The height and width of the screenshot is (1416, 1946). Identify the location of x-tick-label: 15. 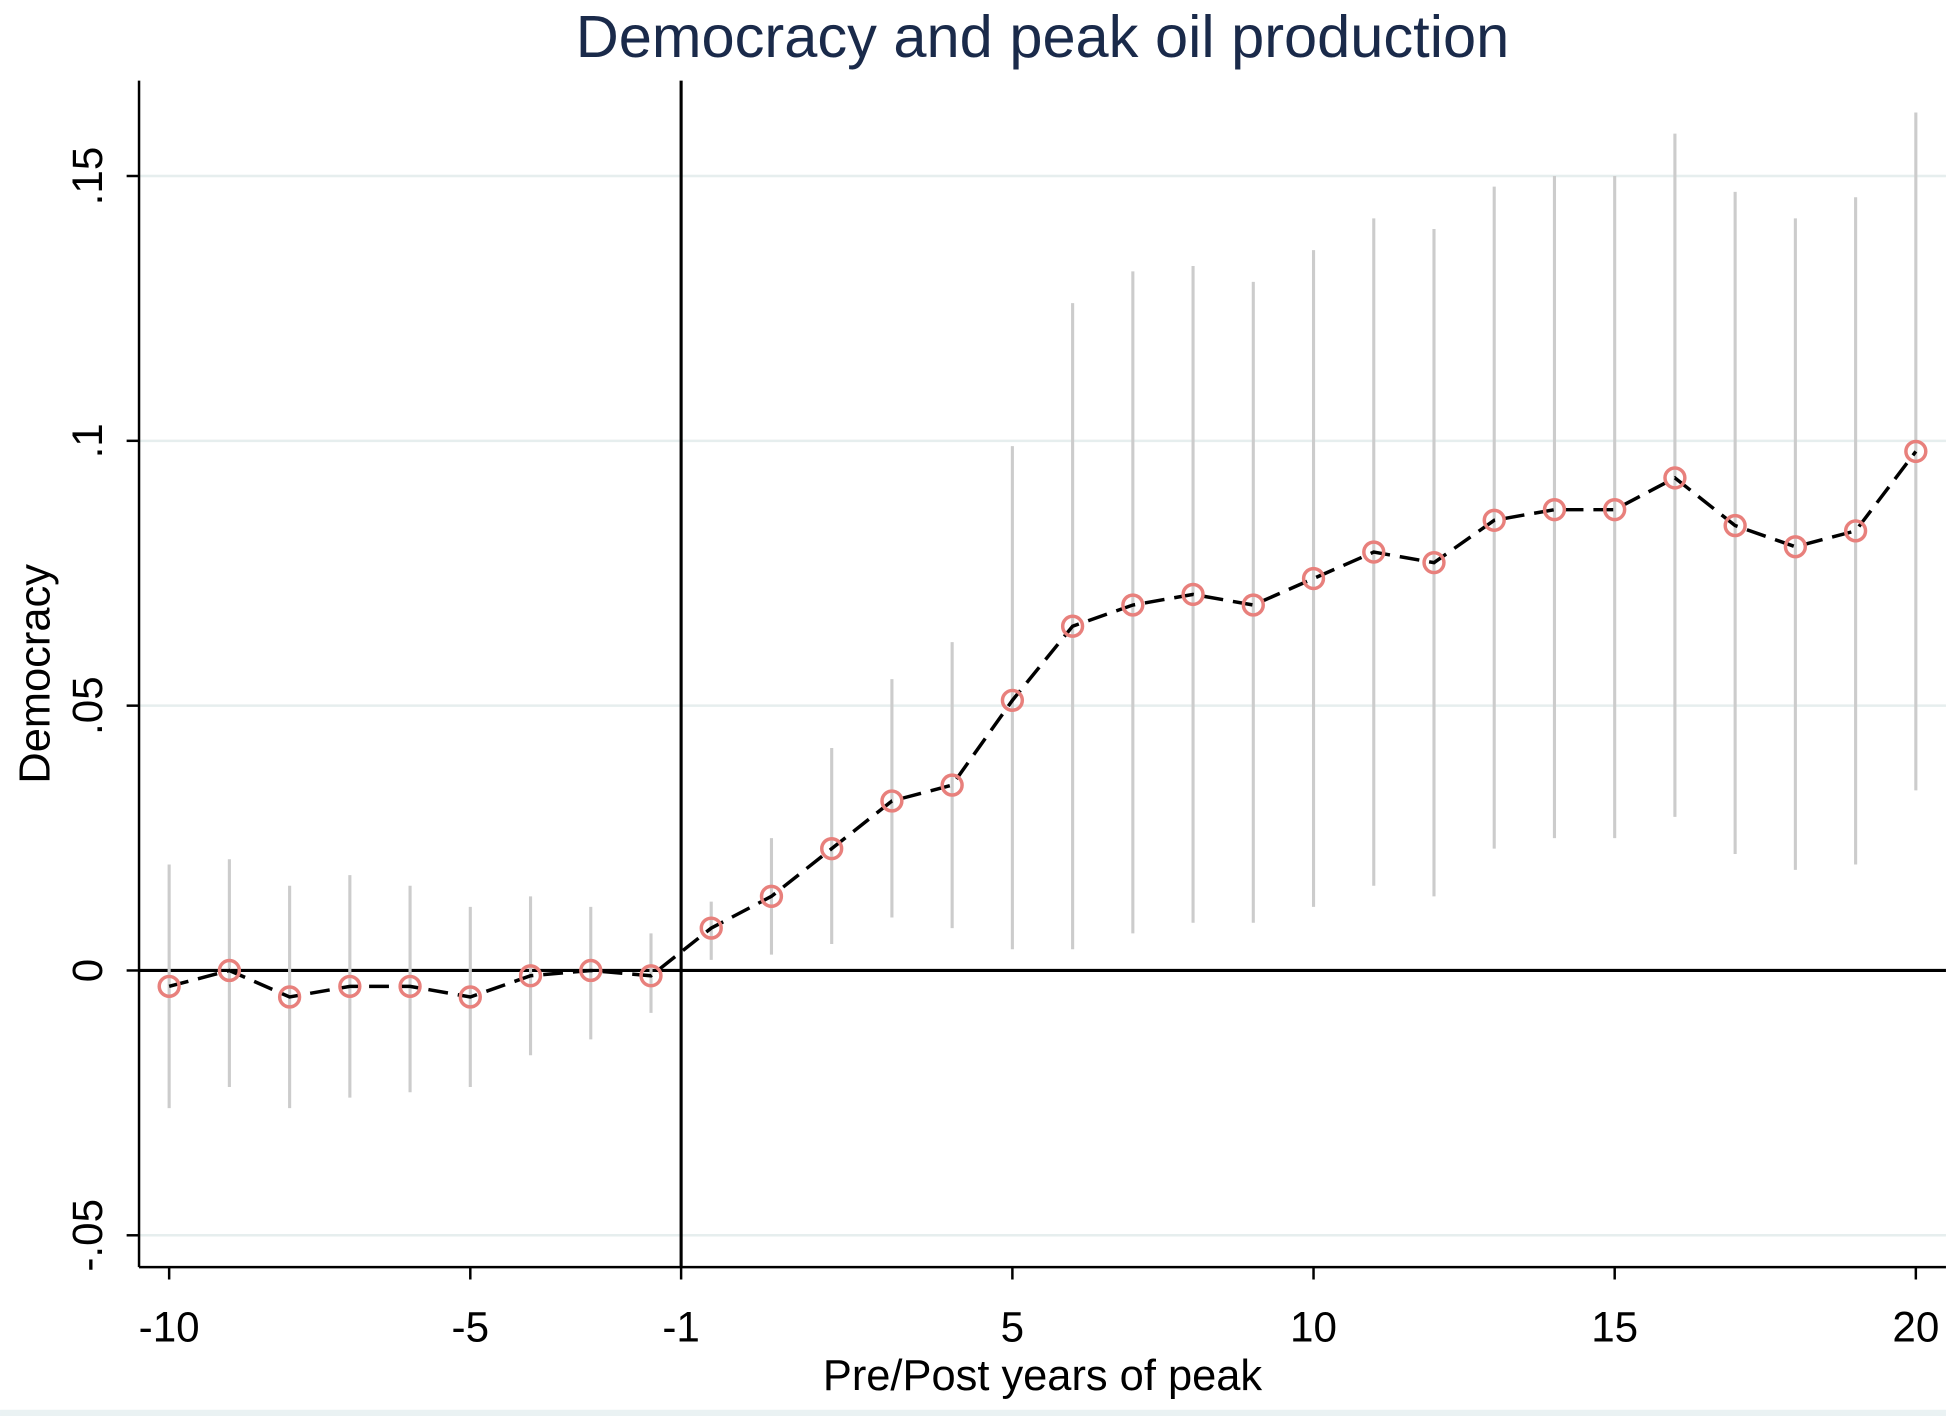
(1614, 1327).